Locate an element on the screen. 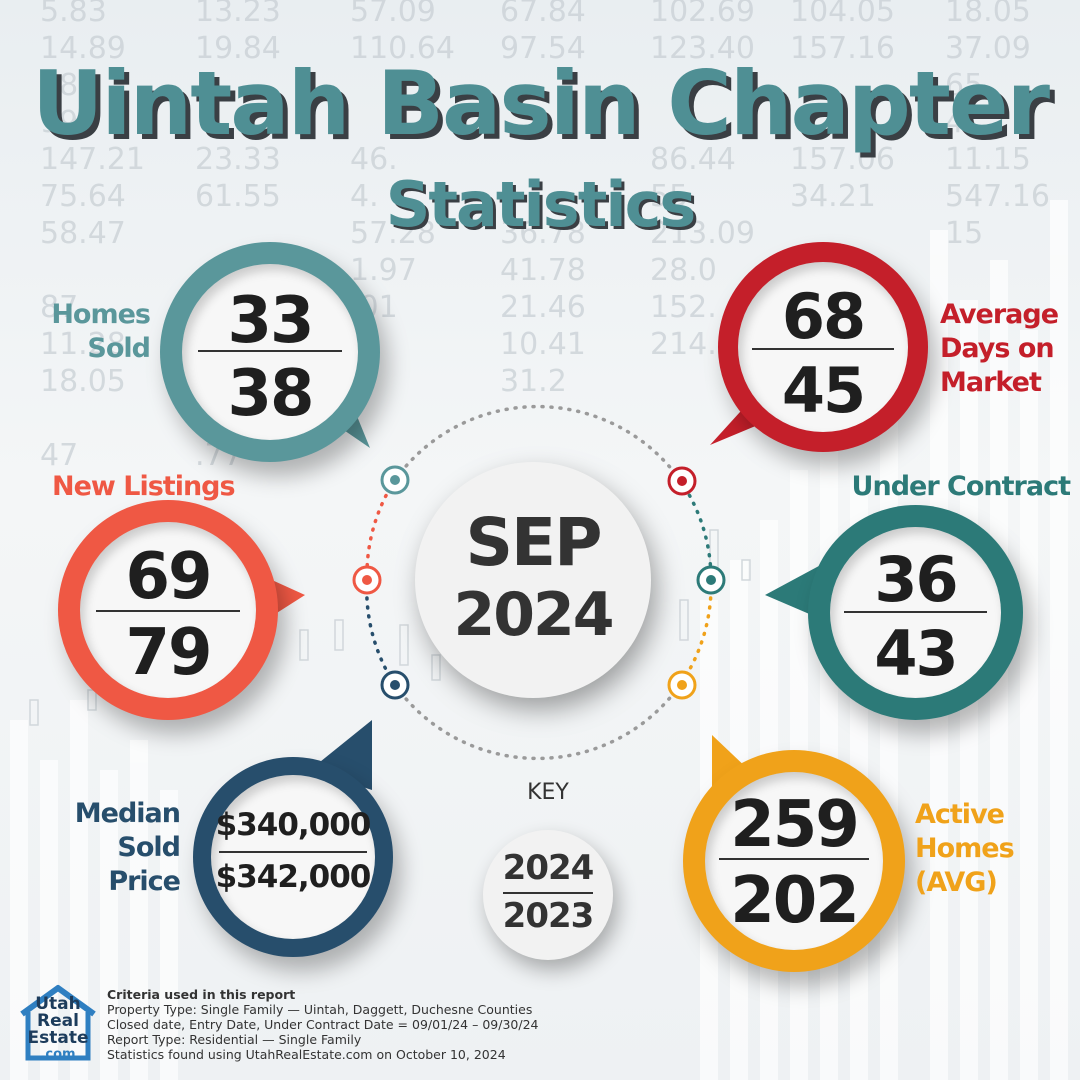 The image size is (1080, 1080). logo-line-3: Estate is located at coordinates (58, 1038).